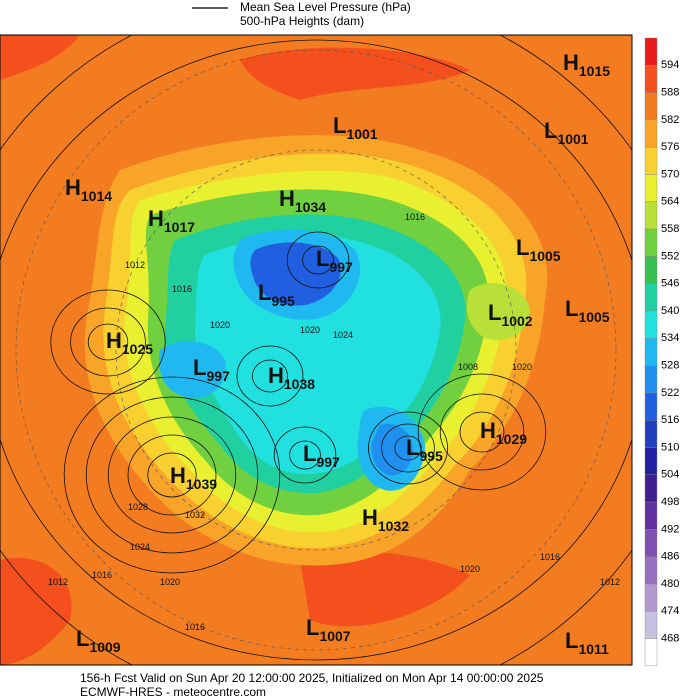 This screenshot has height=700, width=681. Describe the element at coordinates (670, 174) in the screenshot. I see `colorbar-label: 570` at that location.